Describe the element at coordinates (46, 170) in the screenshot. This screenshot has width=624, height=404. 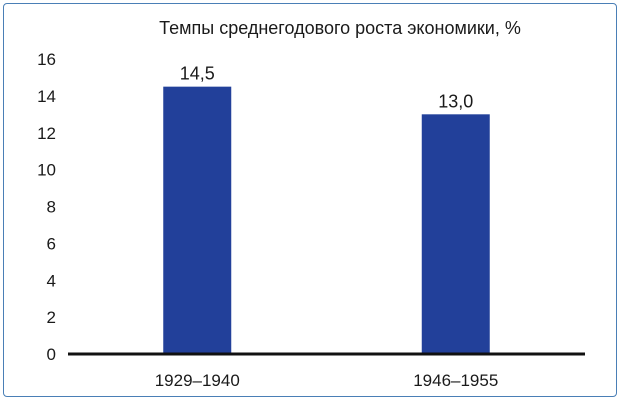
I see `y-tick-label: 10` at that location.